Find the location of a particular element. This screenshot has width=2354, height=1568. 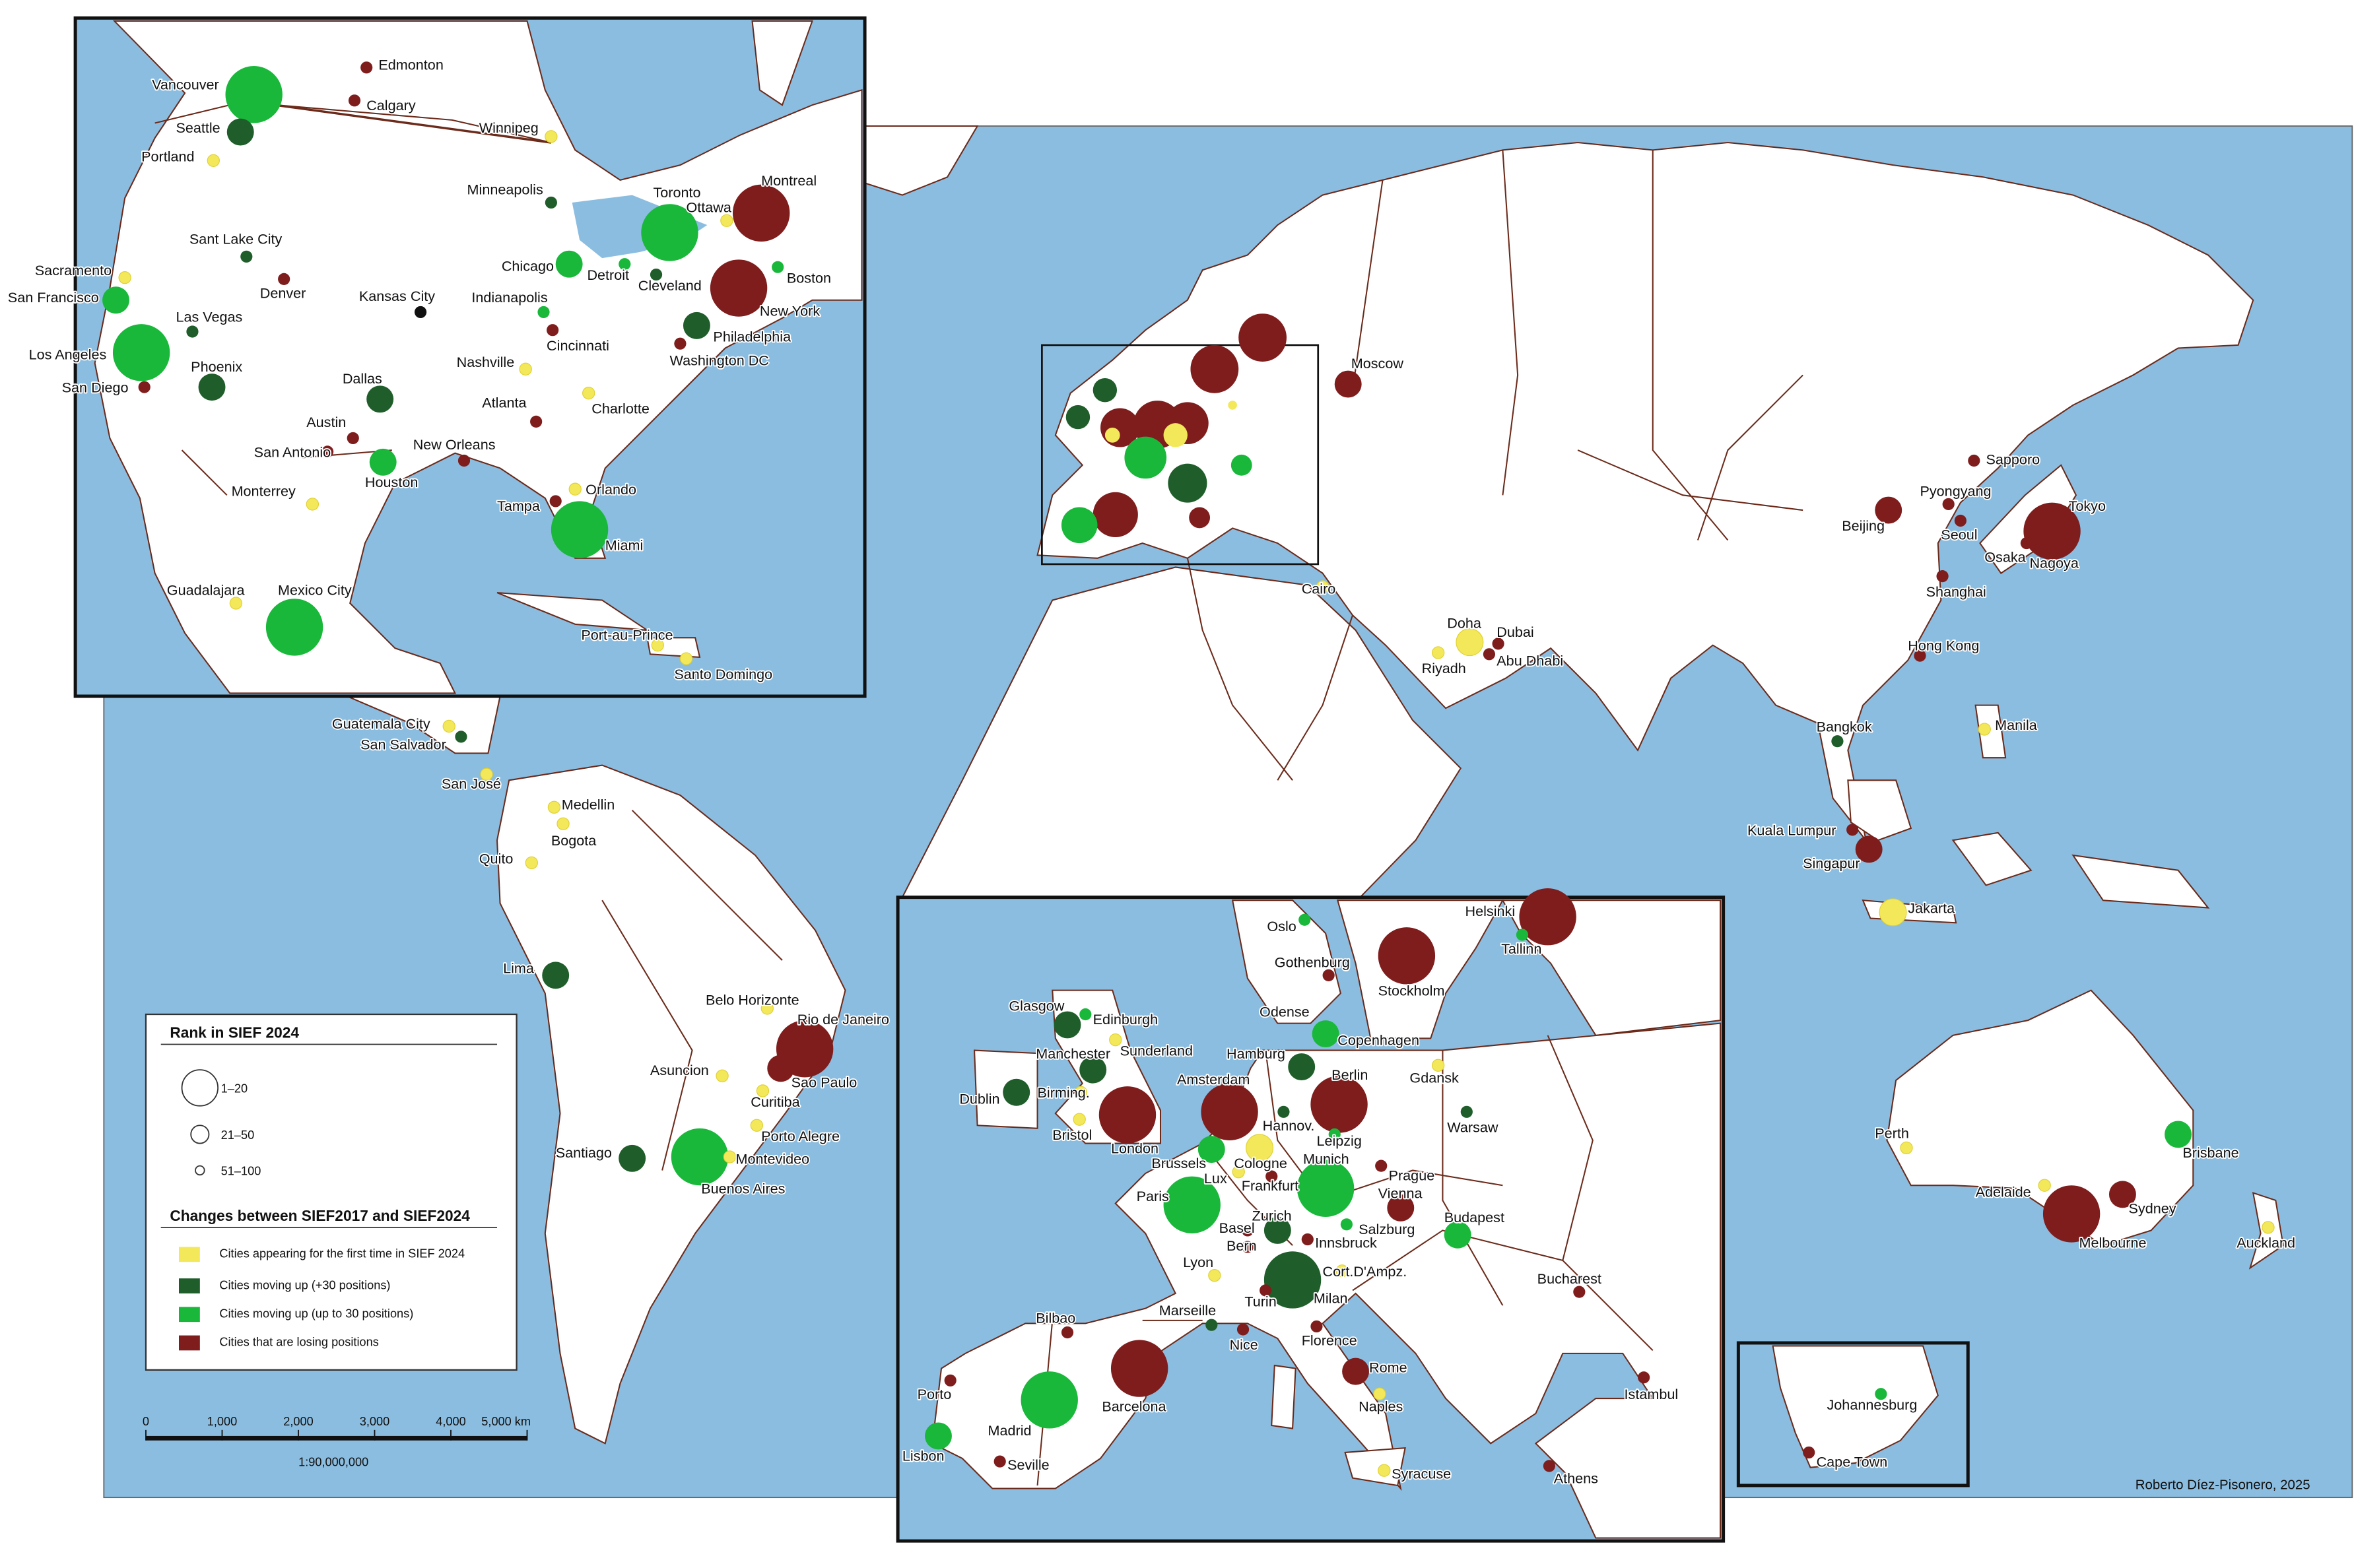

city-label: Atlanta is located at coordinates (505, 402).